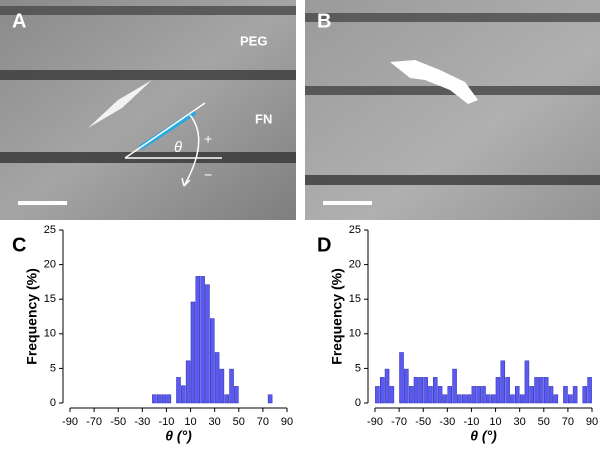 This screenshot has height=453, width=600. What do you see at coordinates (324, 245) in the screenshot?
I see `panel-label: D` at bounding box center [324, 245].